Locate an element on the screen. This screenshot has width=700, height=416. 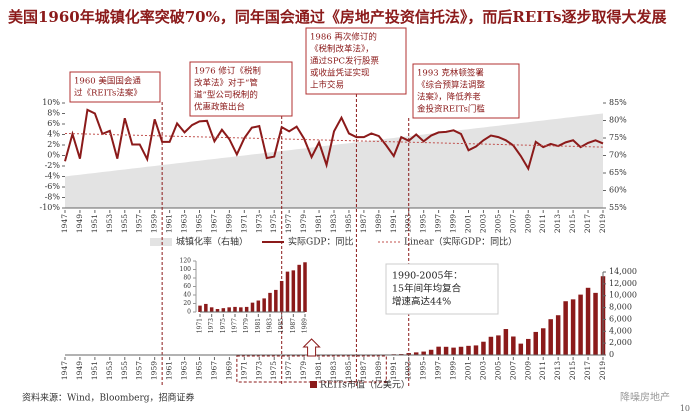
y-tick-label: -6% is located at coordinates (53, 186).